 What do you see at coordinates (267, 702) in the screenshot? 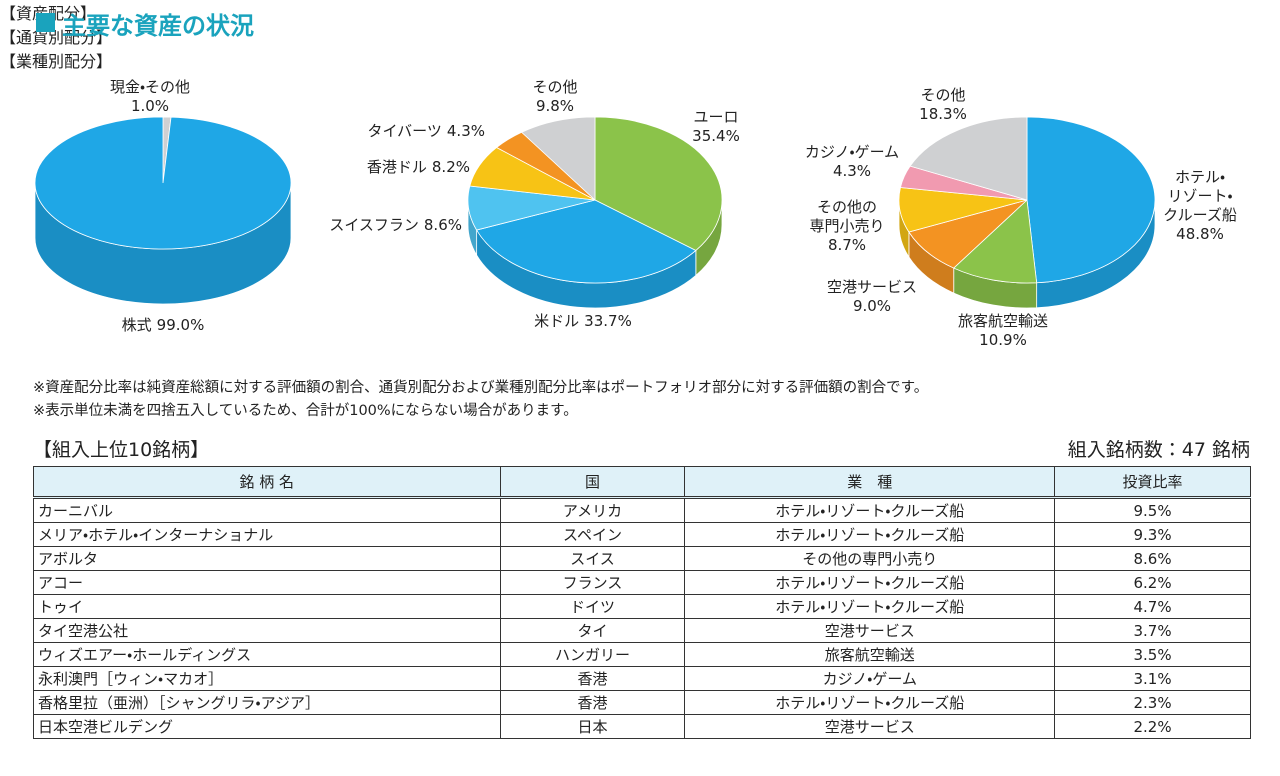
I see `table-cell: 香格里拉（亜洲）［シャングリラ・アジア］` at bounding box center [267, 702].